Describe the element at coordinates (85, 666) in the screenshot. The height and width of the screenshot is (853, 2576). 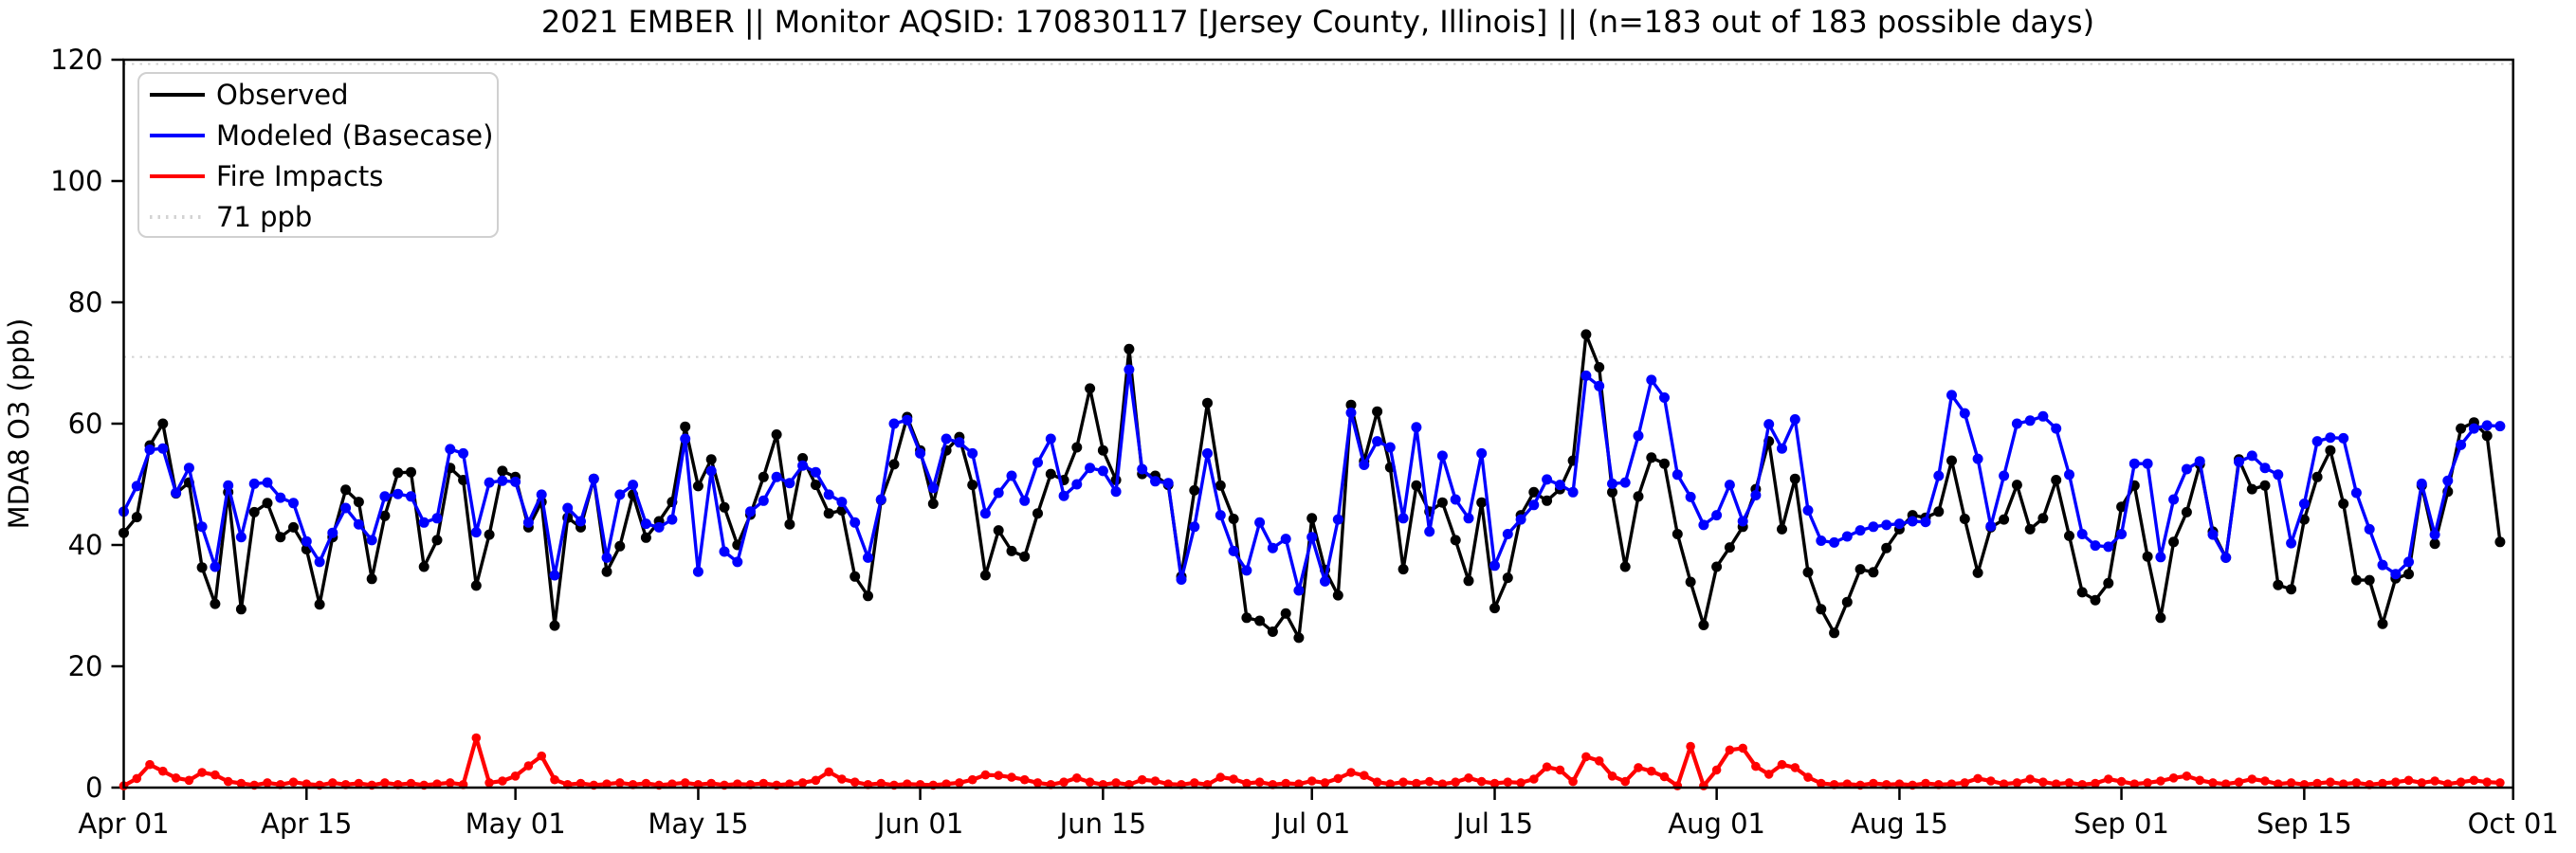
I see `y-tick-label: 20` at that location.